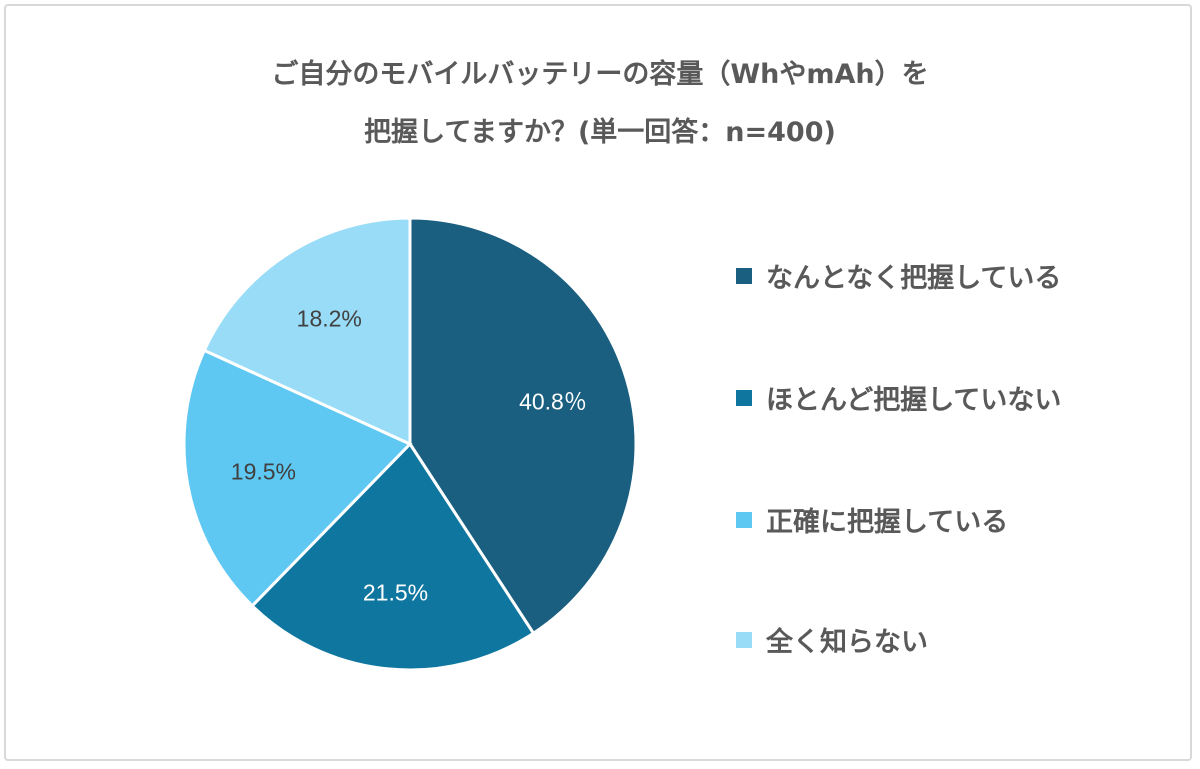 The height and width of the screenshot is (769, 1200). What do you see at coordinates (847, 642) in the screenshot?
I see `legend-label: 全く知らない` at bounding box center [847, 642].